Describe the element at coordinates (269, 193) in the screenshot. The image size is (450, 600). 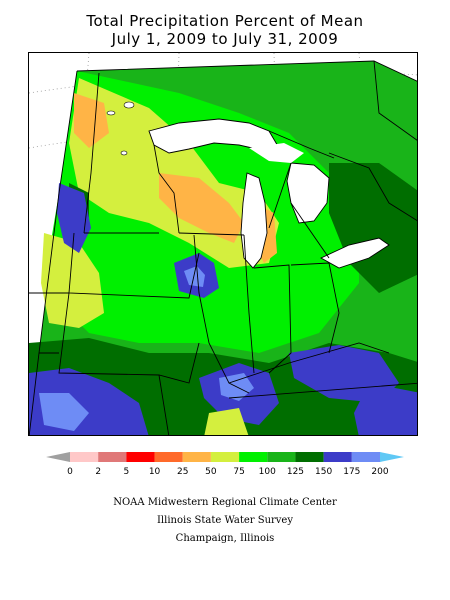
I see `great-lakes` at that location.